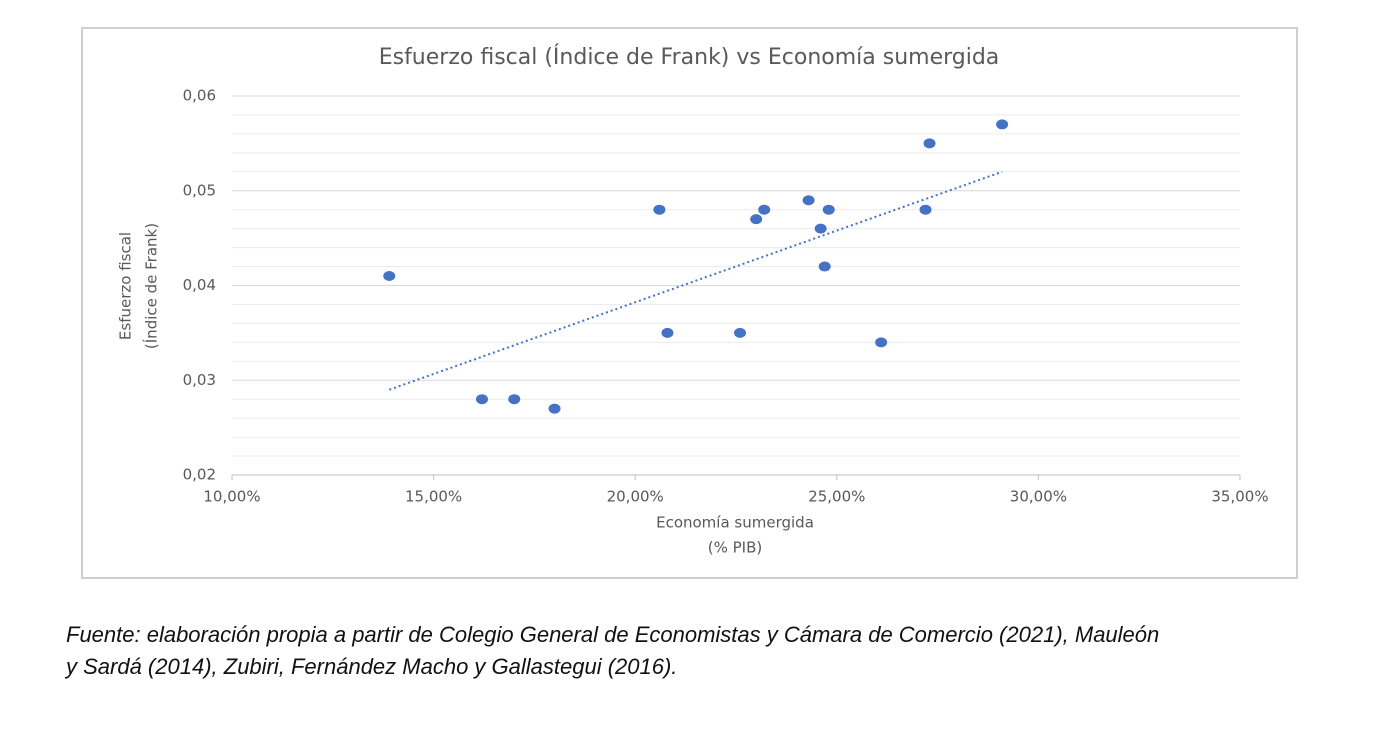  I want to click on y-axis-title: Esfuerzo fiscal, so click(126, 286).